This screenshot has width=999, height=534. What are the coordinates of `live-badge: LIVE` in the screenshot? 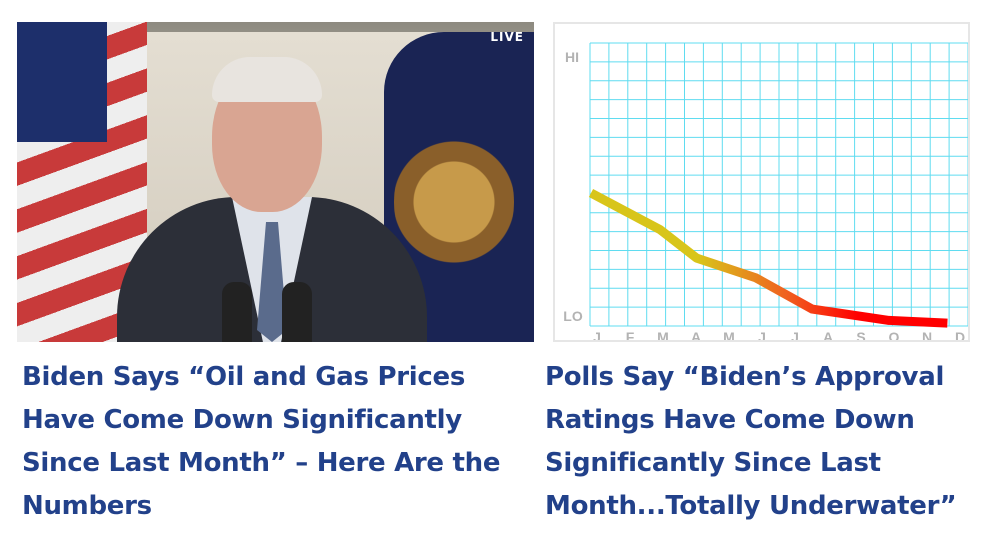 It's located at (507, 37).